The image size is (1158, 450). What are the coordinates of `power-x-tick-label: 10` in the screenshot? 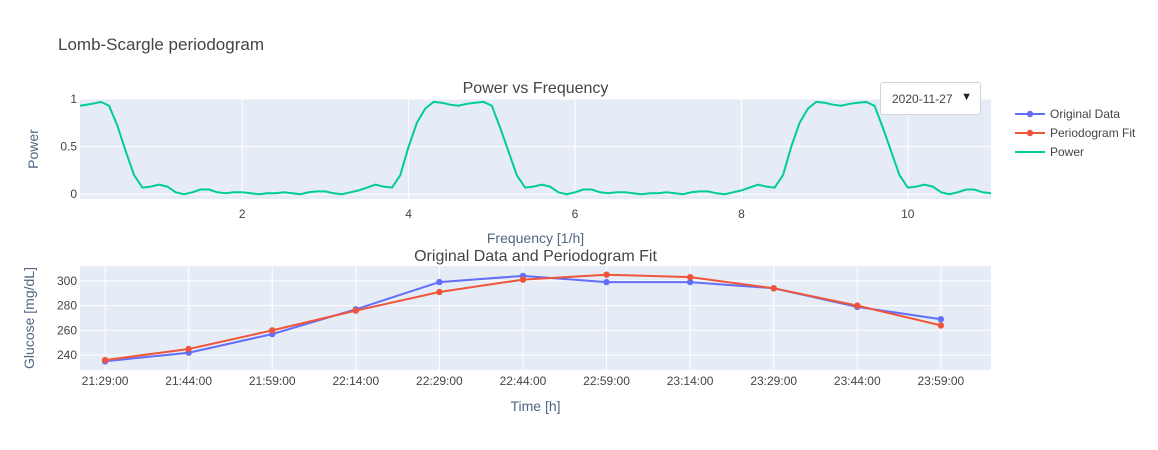 It's located at (908, 214).